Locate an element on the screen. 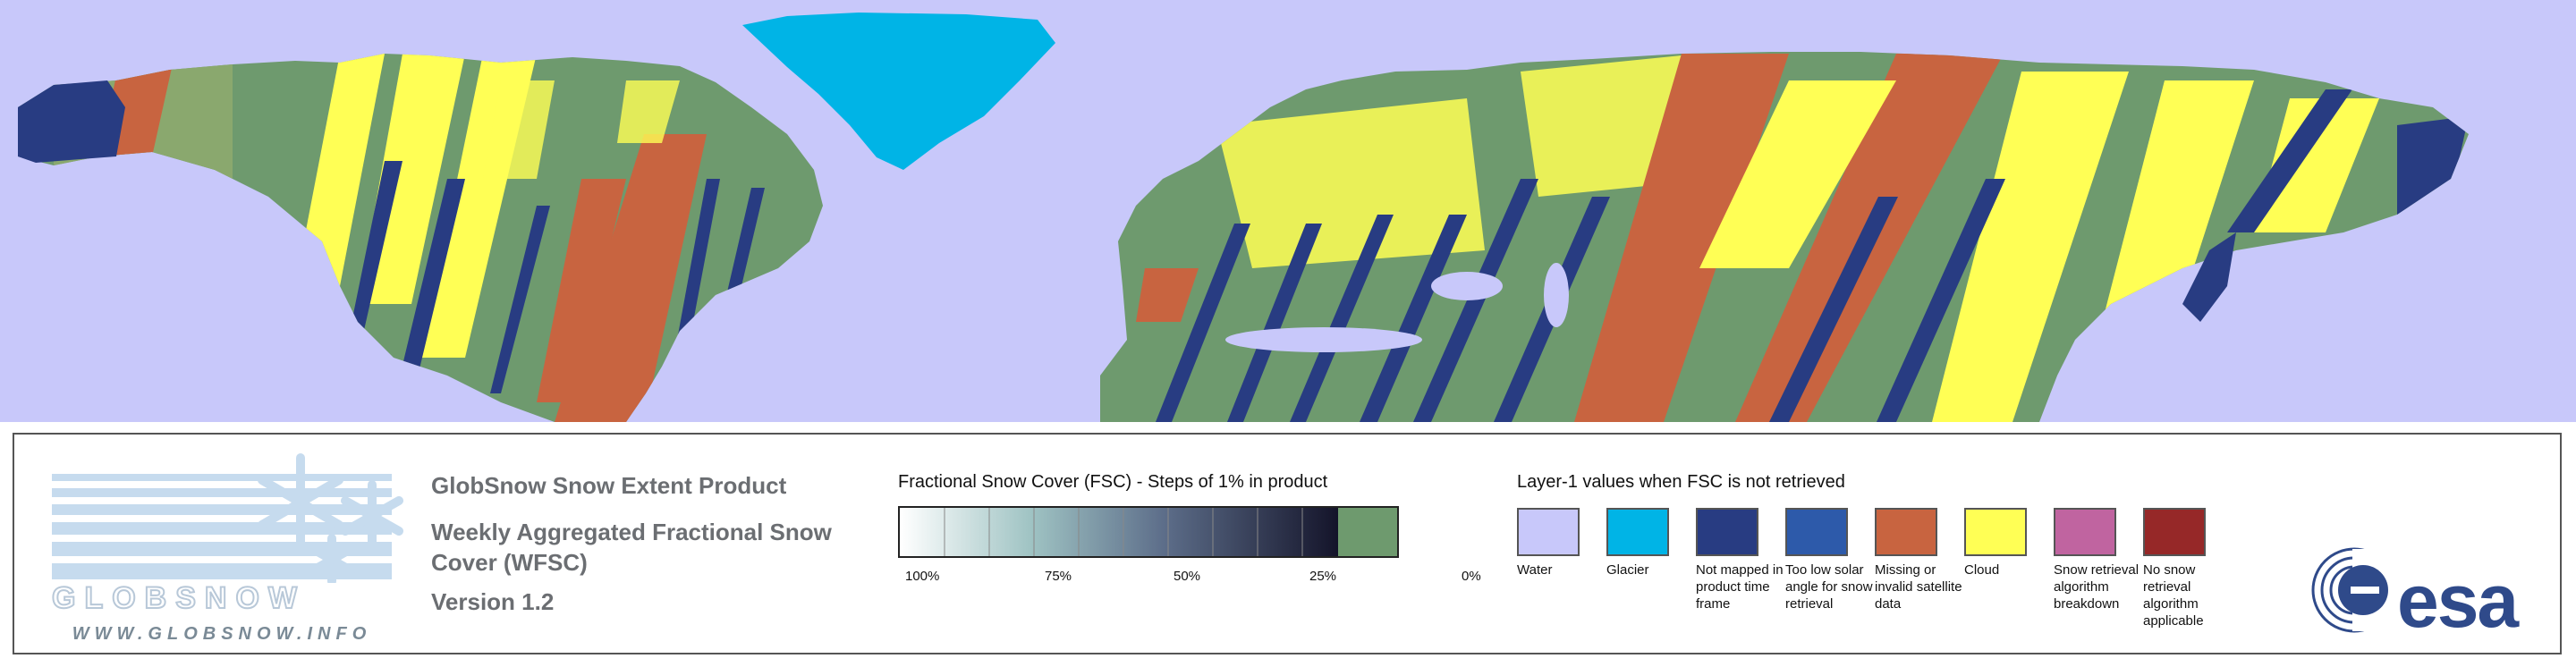 The image size is (2576, 667). fsc-colorbar is located at coordinates (1148, 532).